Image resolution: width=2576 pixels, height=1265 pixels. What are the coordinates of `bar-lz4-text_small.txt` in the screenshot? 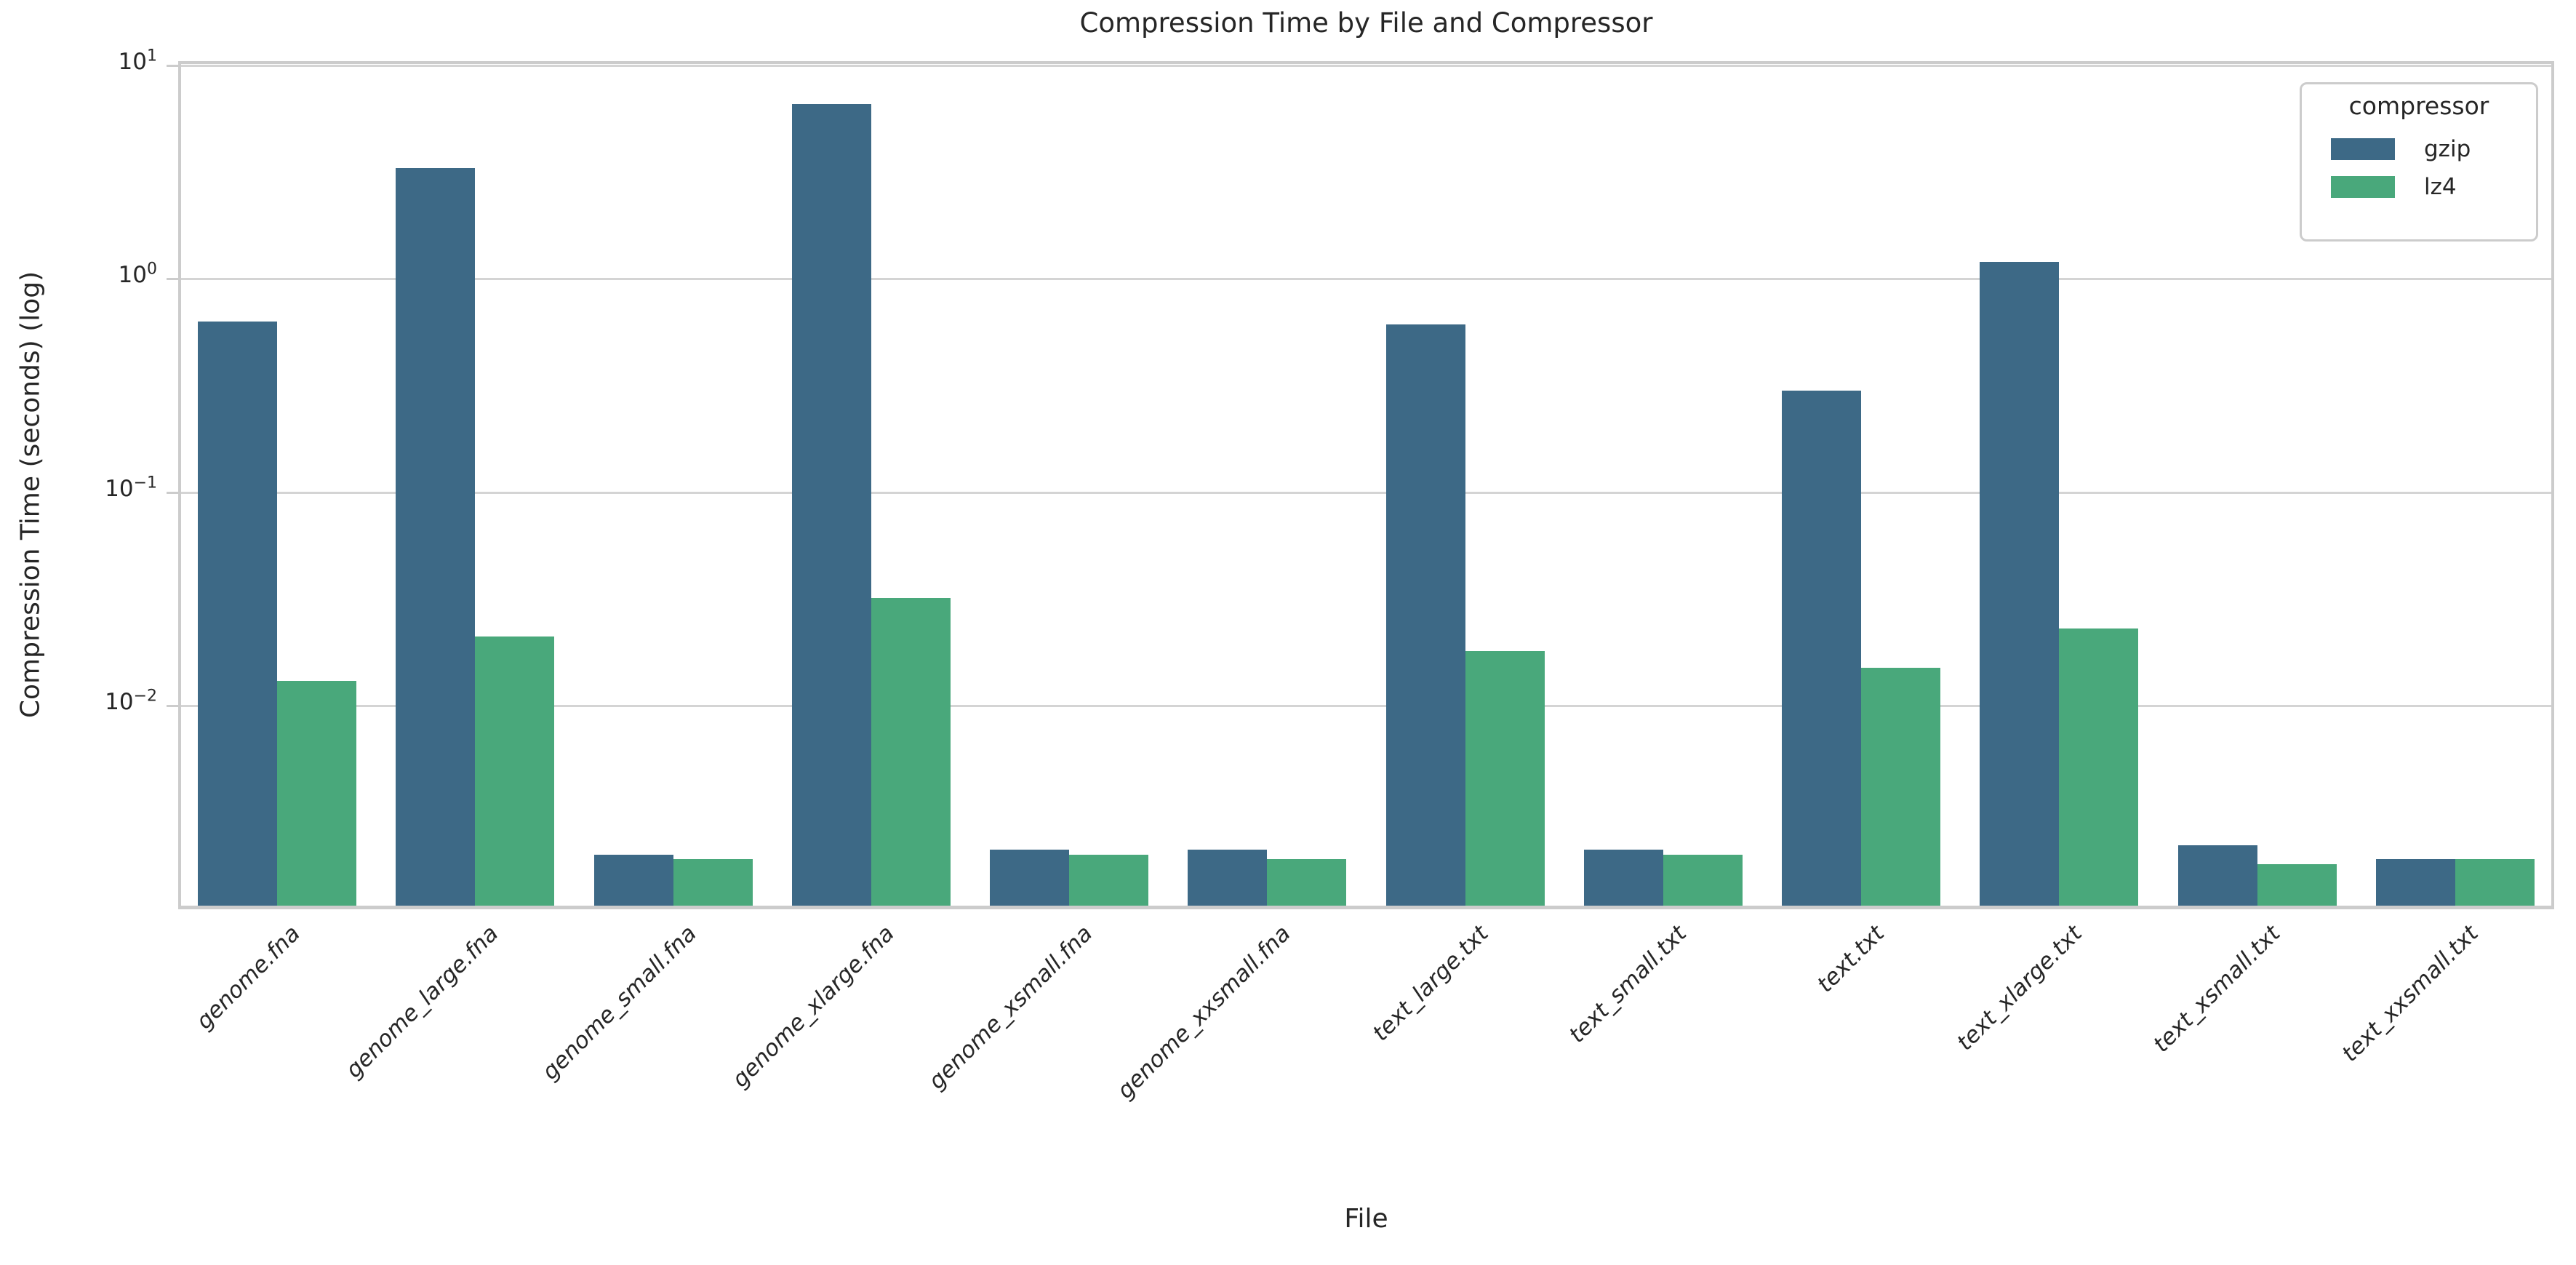 It's located at (1703, 880).